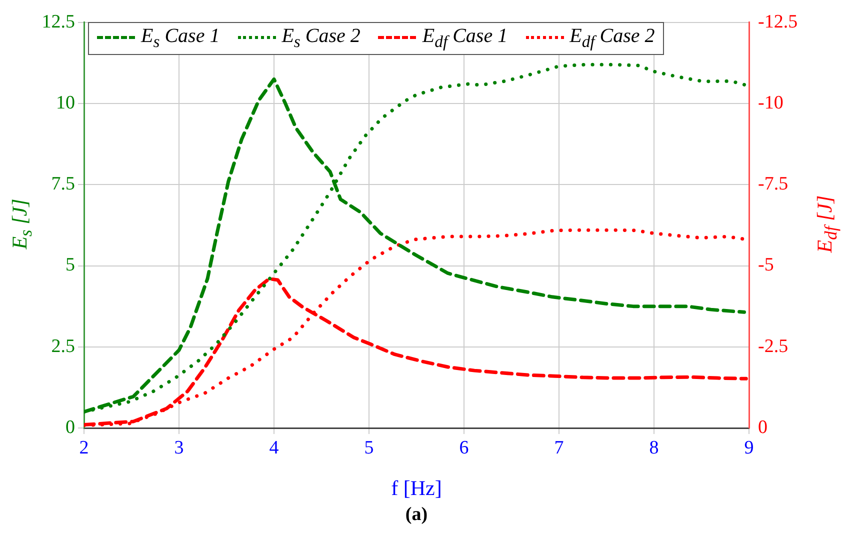  What do you see at coordinates (274, 447) in the screenshot?
I see `x-tick-label: 4` at bounding box center [274, 447].